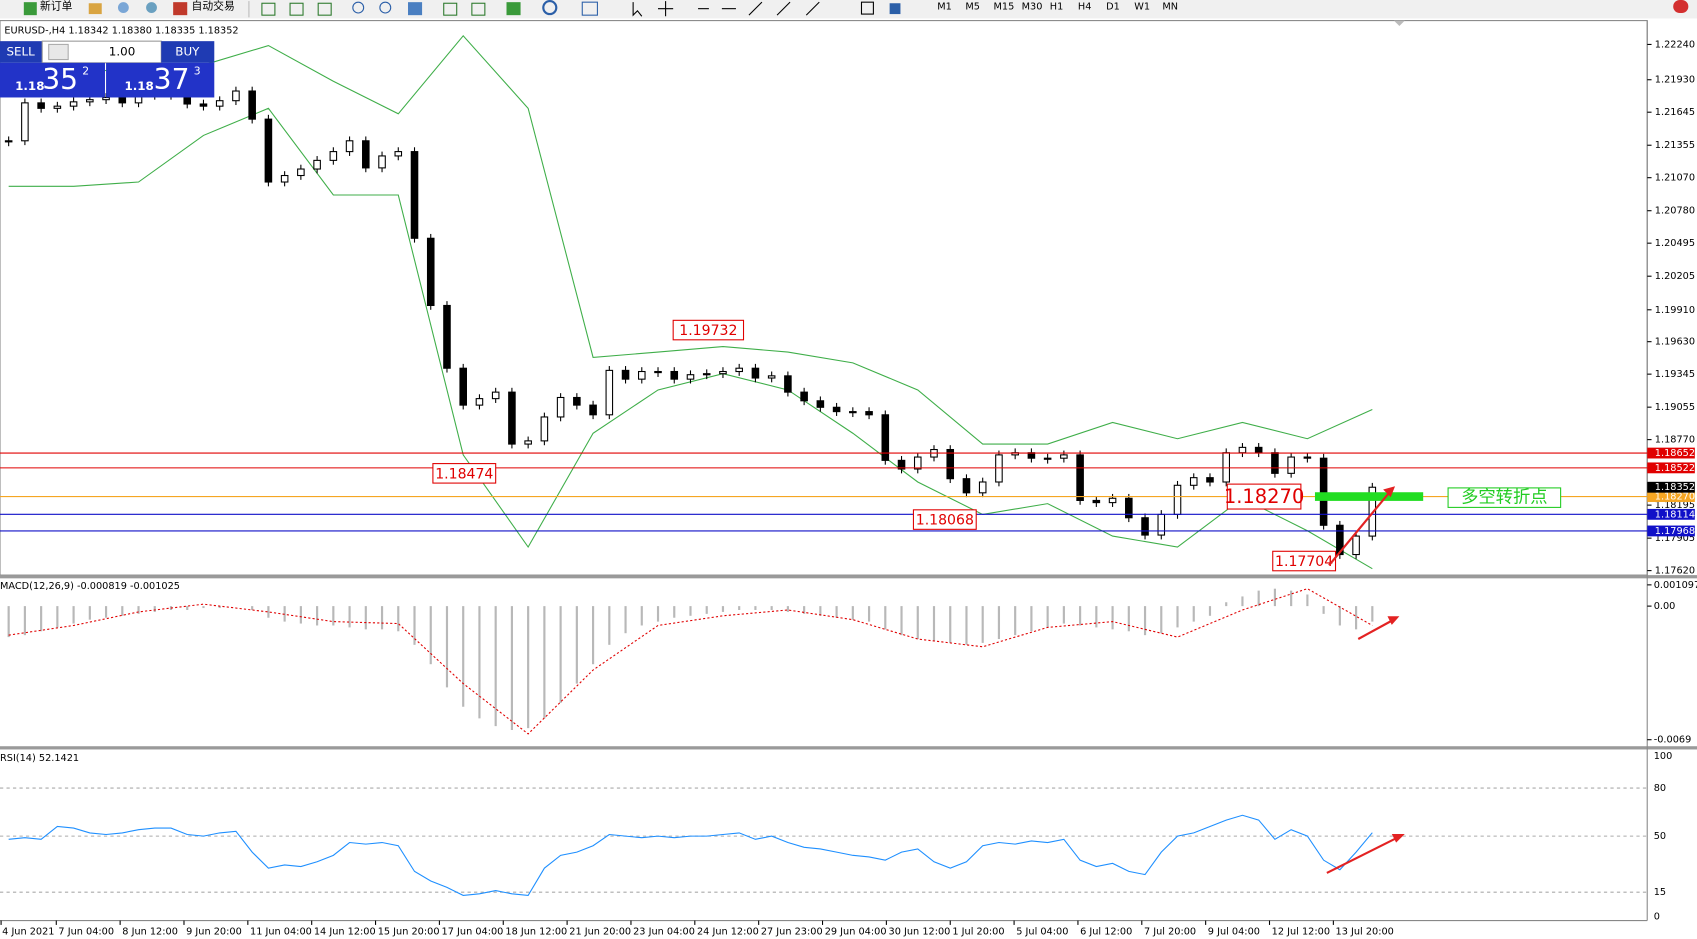 The width and height of the screenshot is (1697, 939). Describe the element at coordinates (180, 9) in the screenshot. I see `auto-trading-icon` at that location.